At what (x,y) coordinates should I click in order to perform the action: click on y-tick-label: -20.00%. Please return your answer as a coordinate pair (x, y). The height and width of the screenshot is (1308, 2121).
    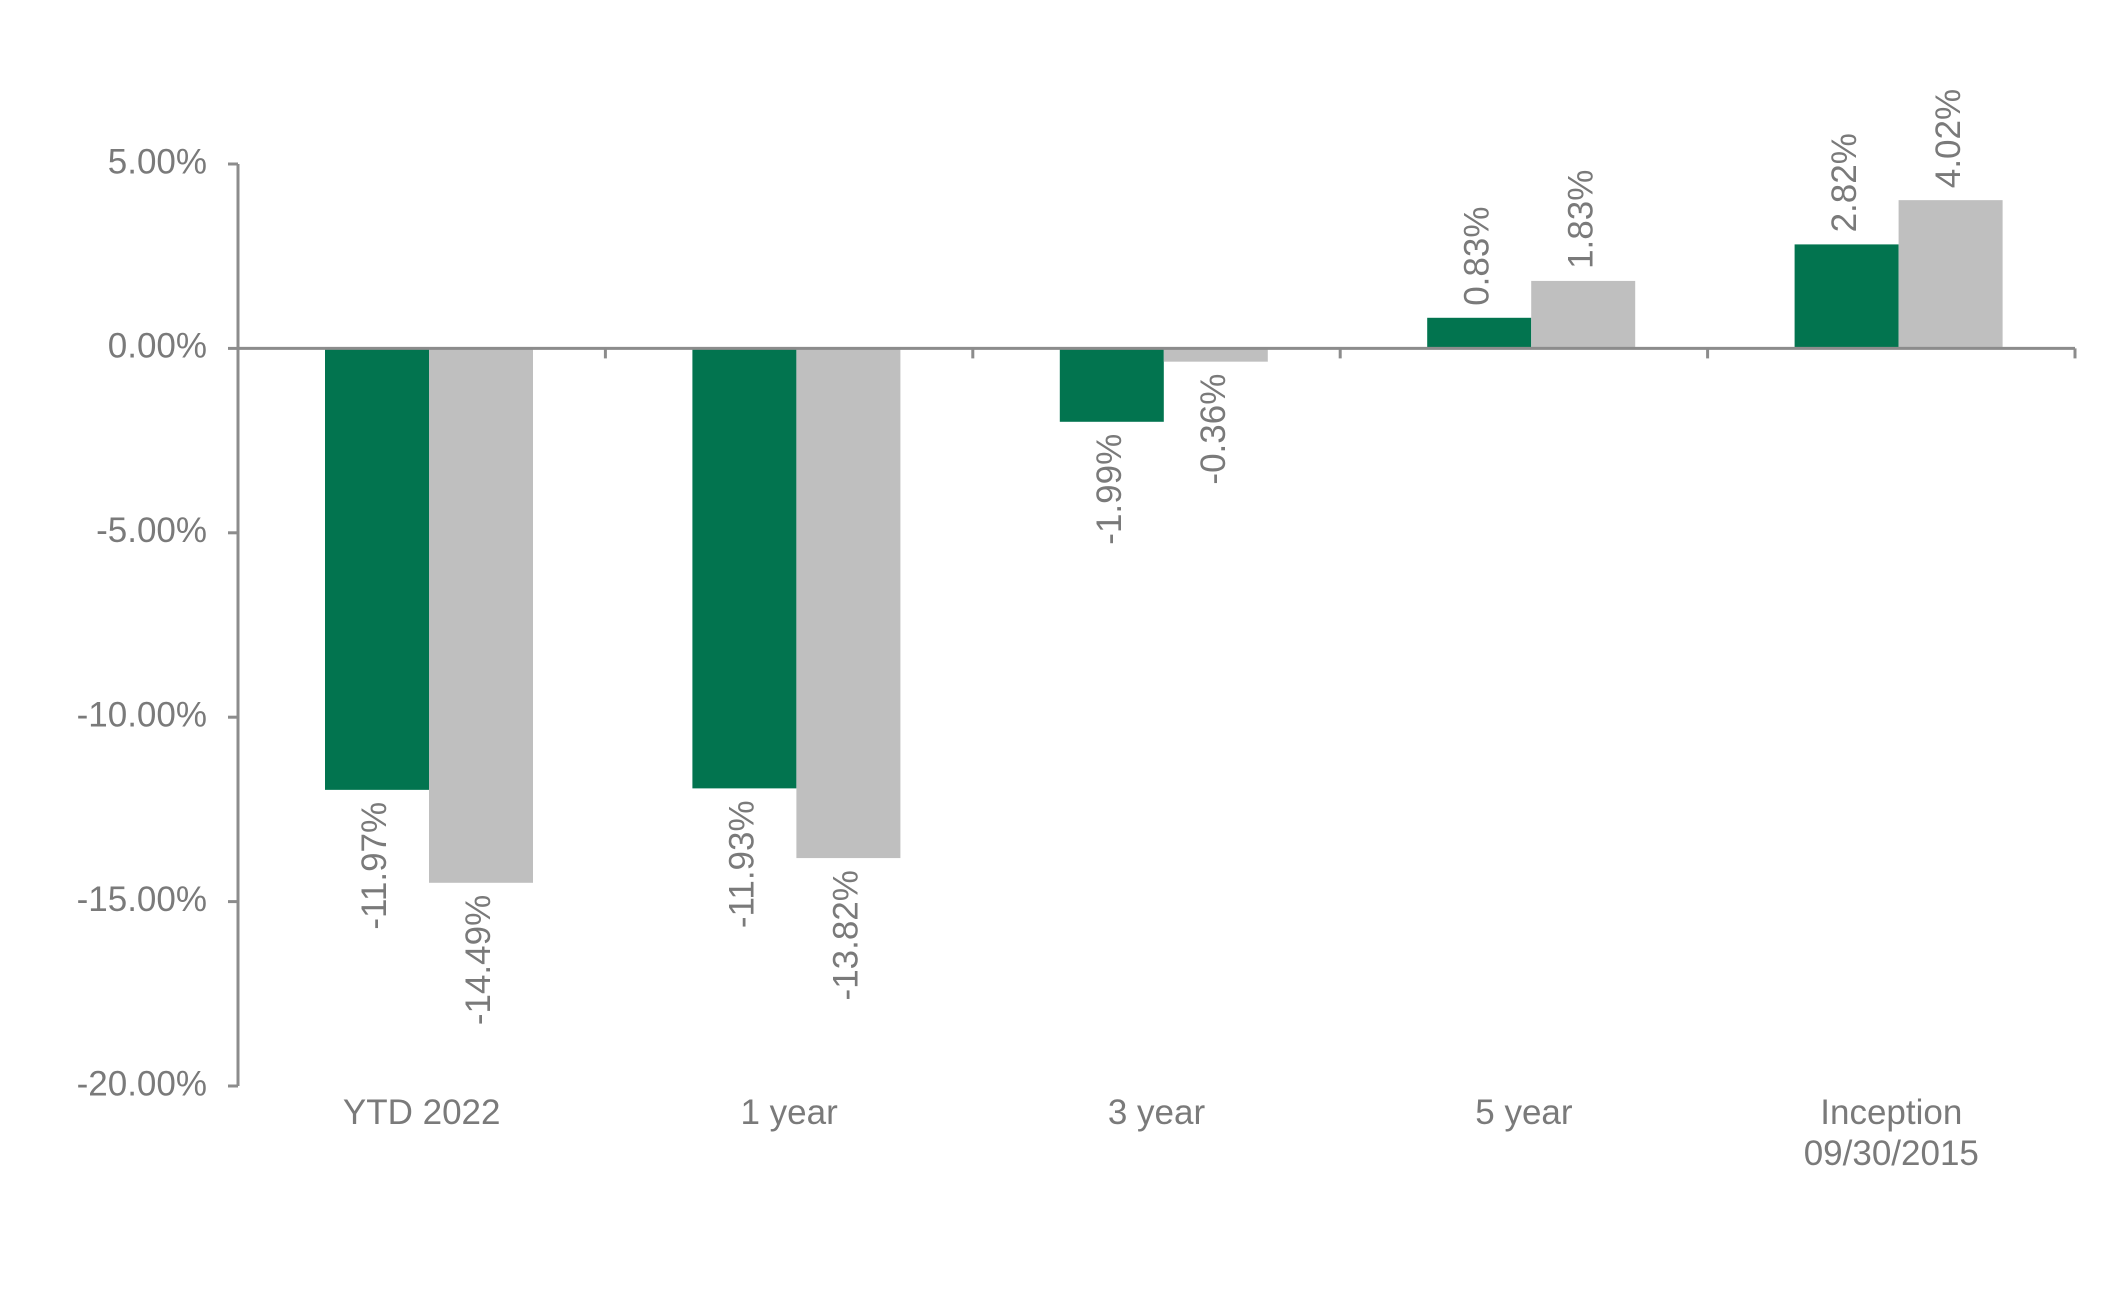
    Looking at the image, I should click on (142, 1083).